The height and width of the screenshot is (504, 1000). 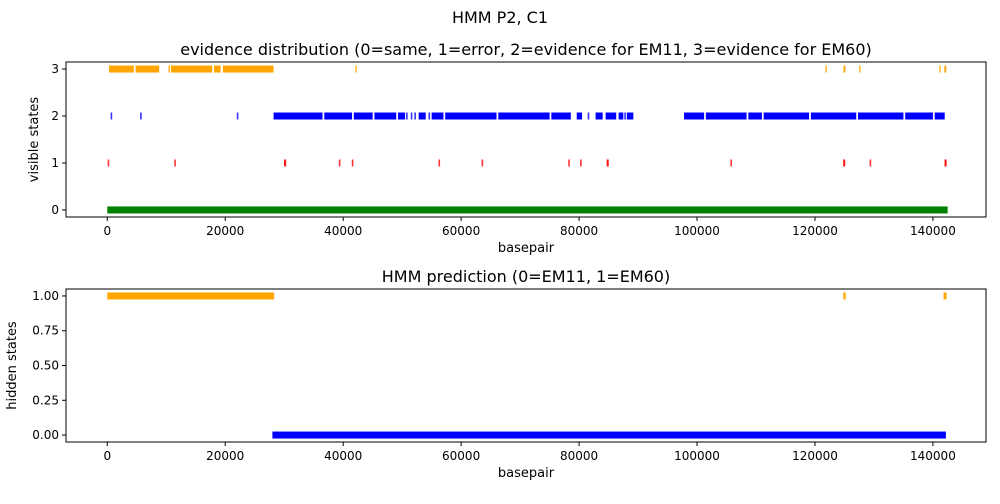 I want to click on evidence-xtick-label: 60000, so click(x=461, y=231).